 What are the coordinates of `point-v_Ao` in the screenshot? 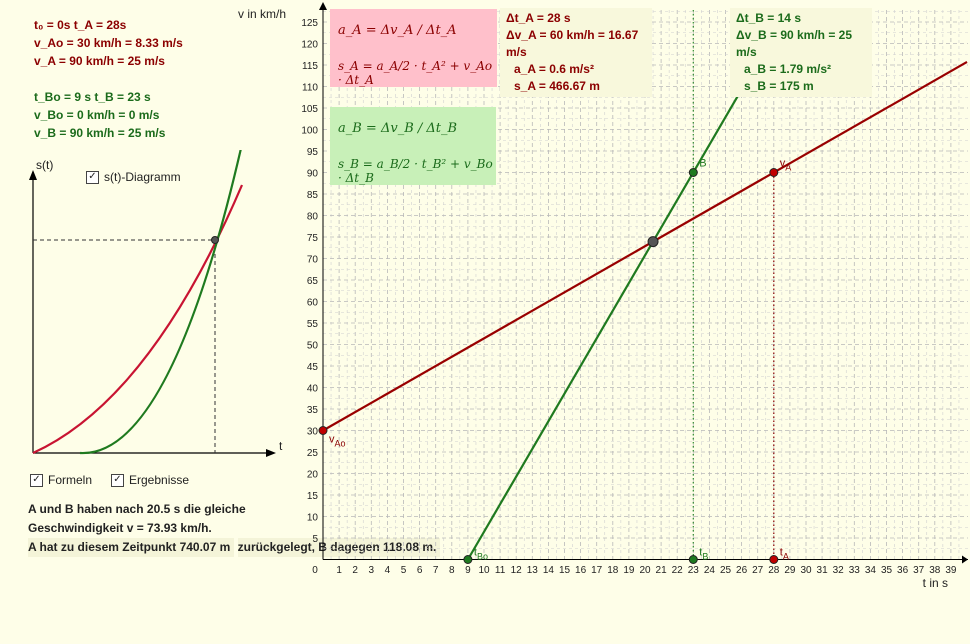 It's located at (323, 430).